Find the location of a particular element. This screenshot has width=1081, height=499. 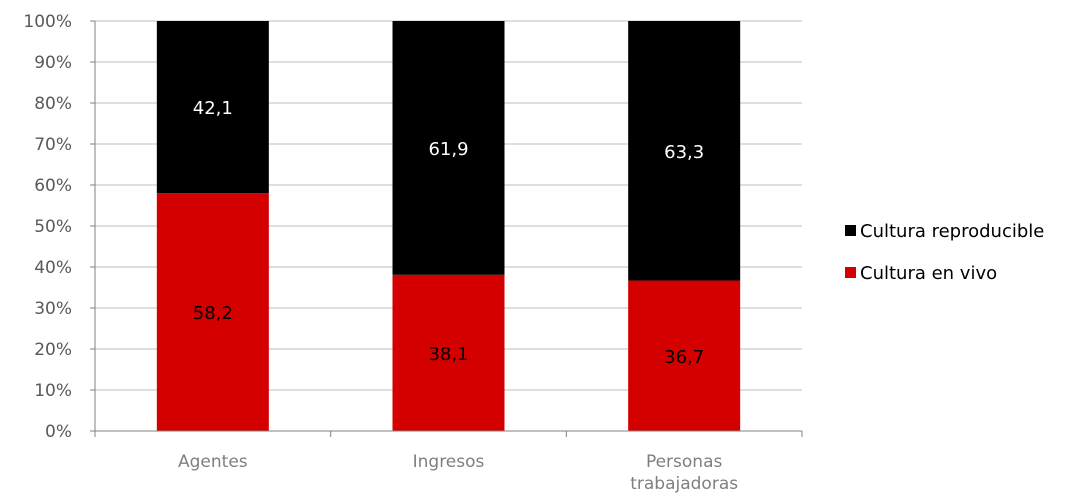

legend-label: Cultura en vivo is located at coordinates (928, 273).